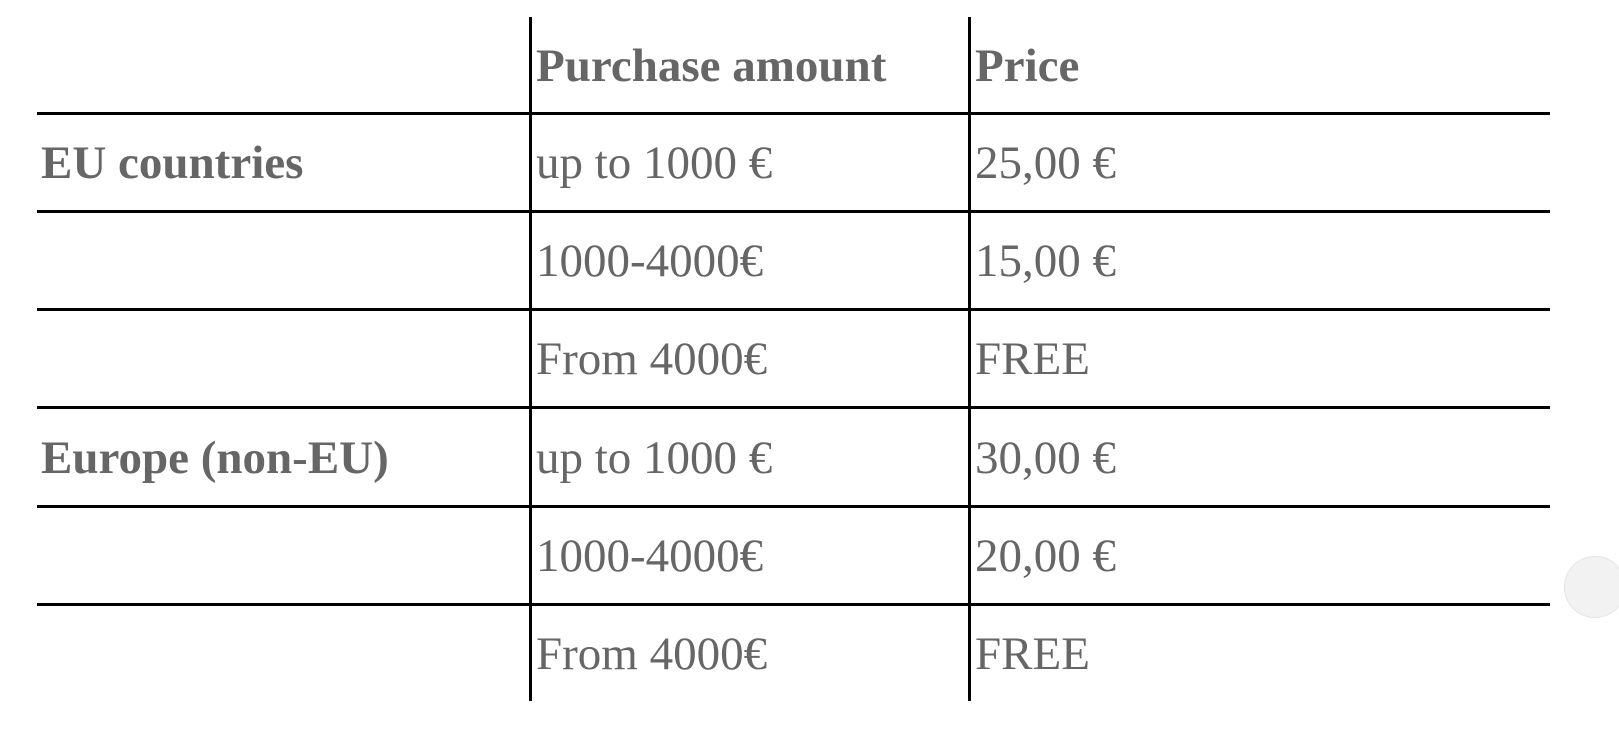  I want to click on price-cell: 20,00 €, so click(1045, 556).